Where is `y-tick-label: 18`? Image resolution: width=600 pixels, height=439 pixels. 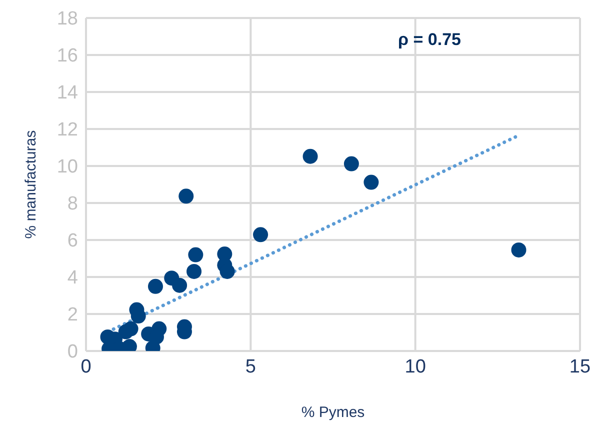 y-tick-label: 18 is located at coordinates (67, 19).